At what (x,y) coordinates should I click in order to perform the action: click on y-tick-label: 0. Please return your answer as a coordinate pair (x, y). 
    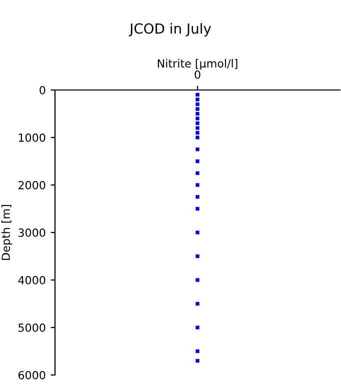
    Looking at the image, I should click on (43, 90).